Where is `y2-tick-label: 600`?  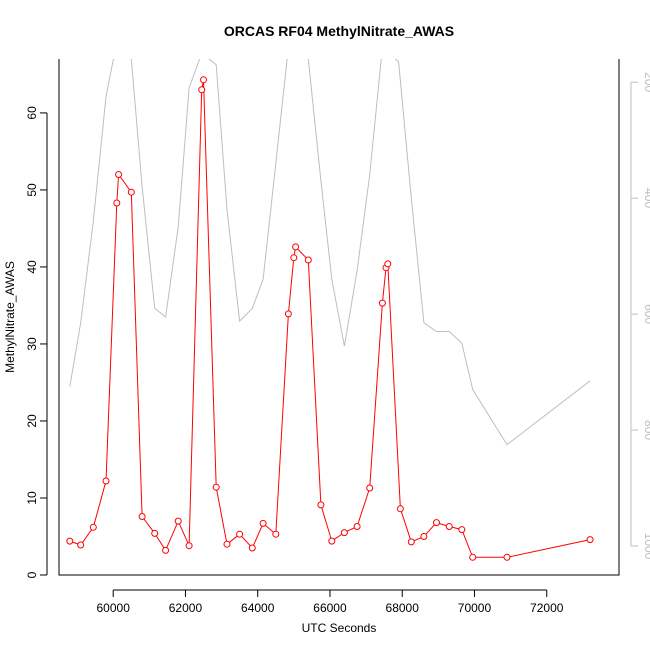 y2-tick-label: 600 is located at coordinates (646, 314).